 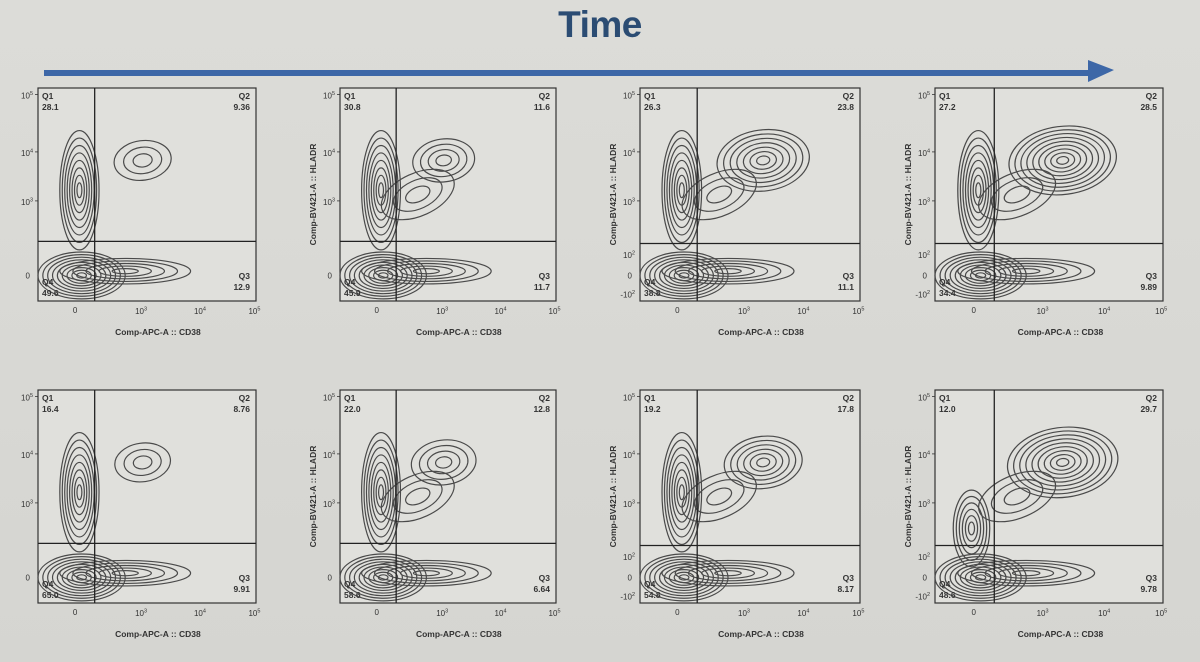 I want to click on q3-value: 6.64, so click(x=541, y=589).